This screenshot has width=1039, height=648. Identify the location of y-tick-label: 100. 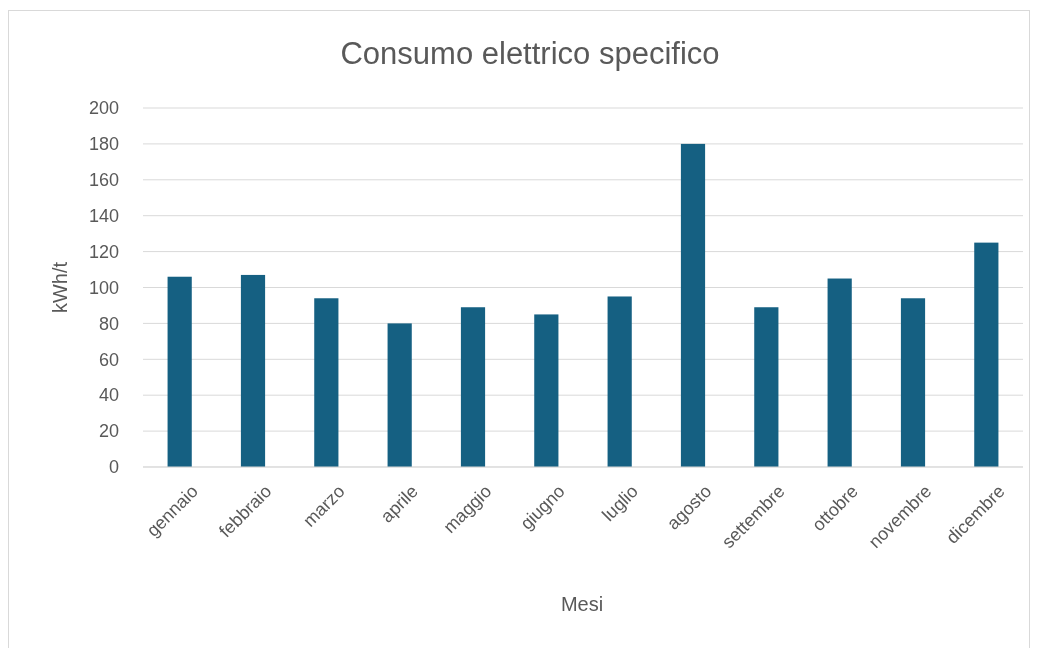
(103, 287).